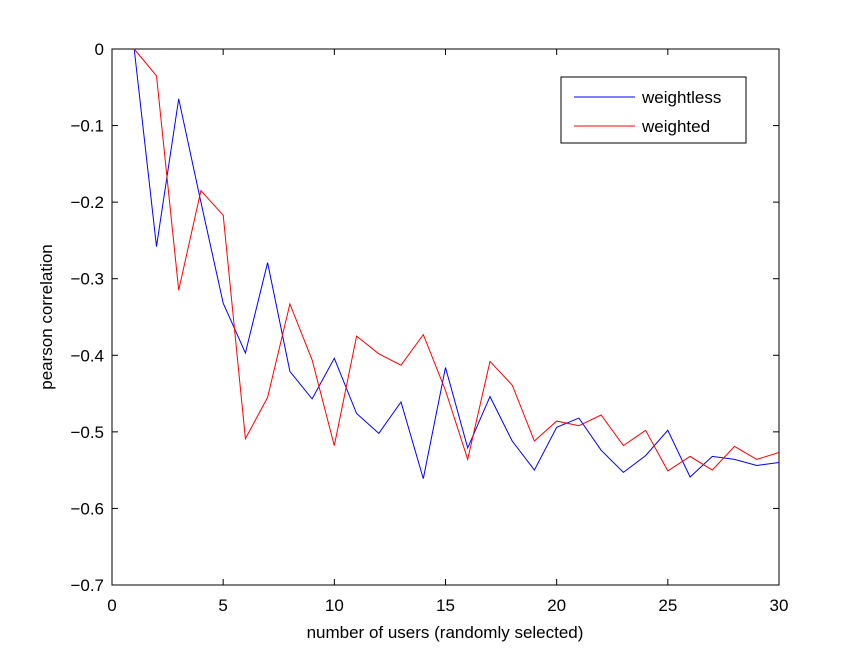 The width and height of the screenshot is (862, 658). I want to click on y-tick-label: −0.2, so click(87, 202).